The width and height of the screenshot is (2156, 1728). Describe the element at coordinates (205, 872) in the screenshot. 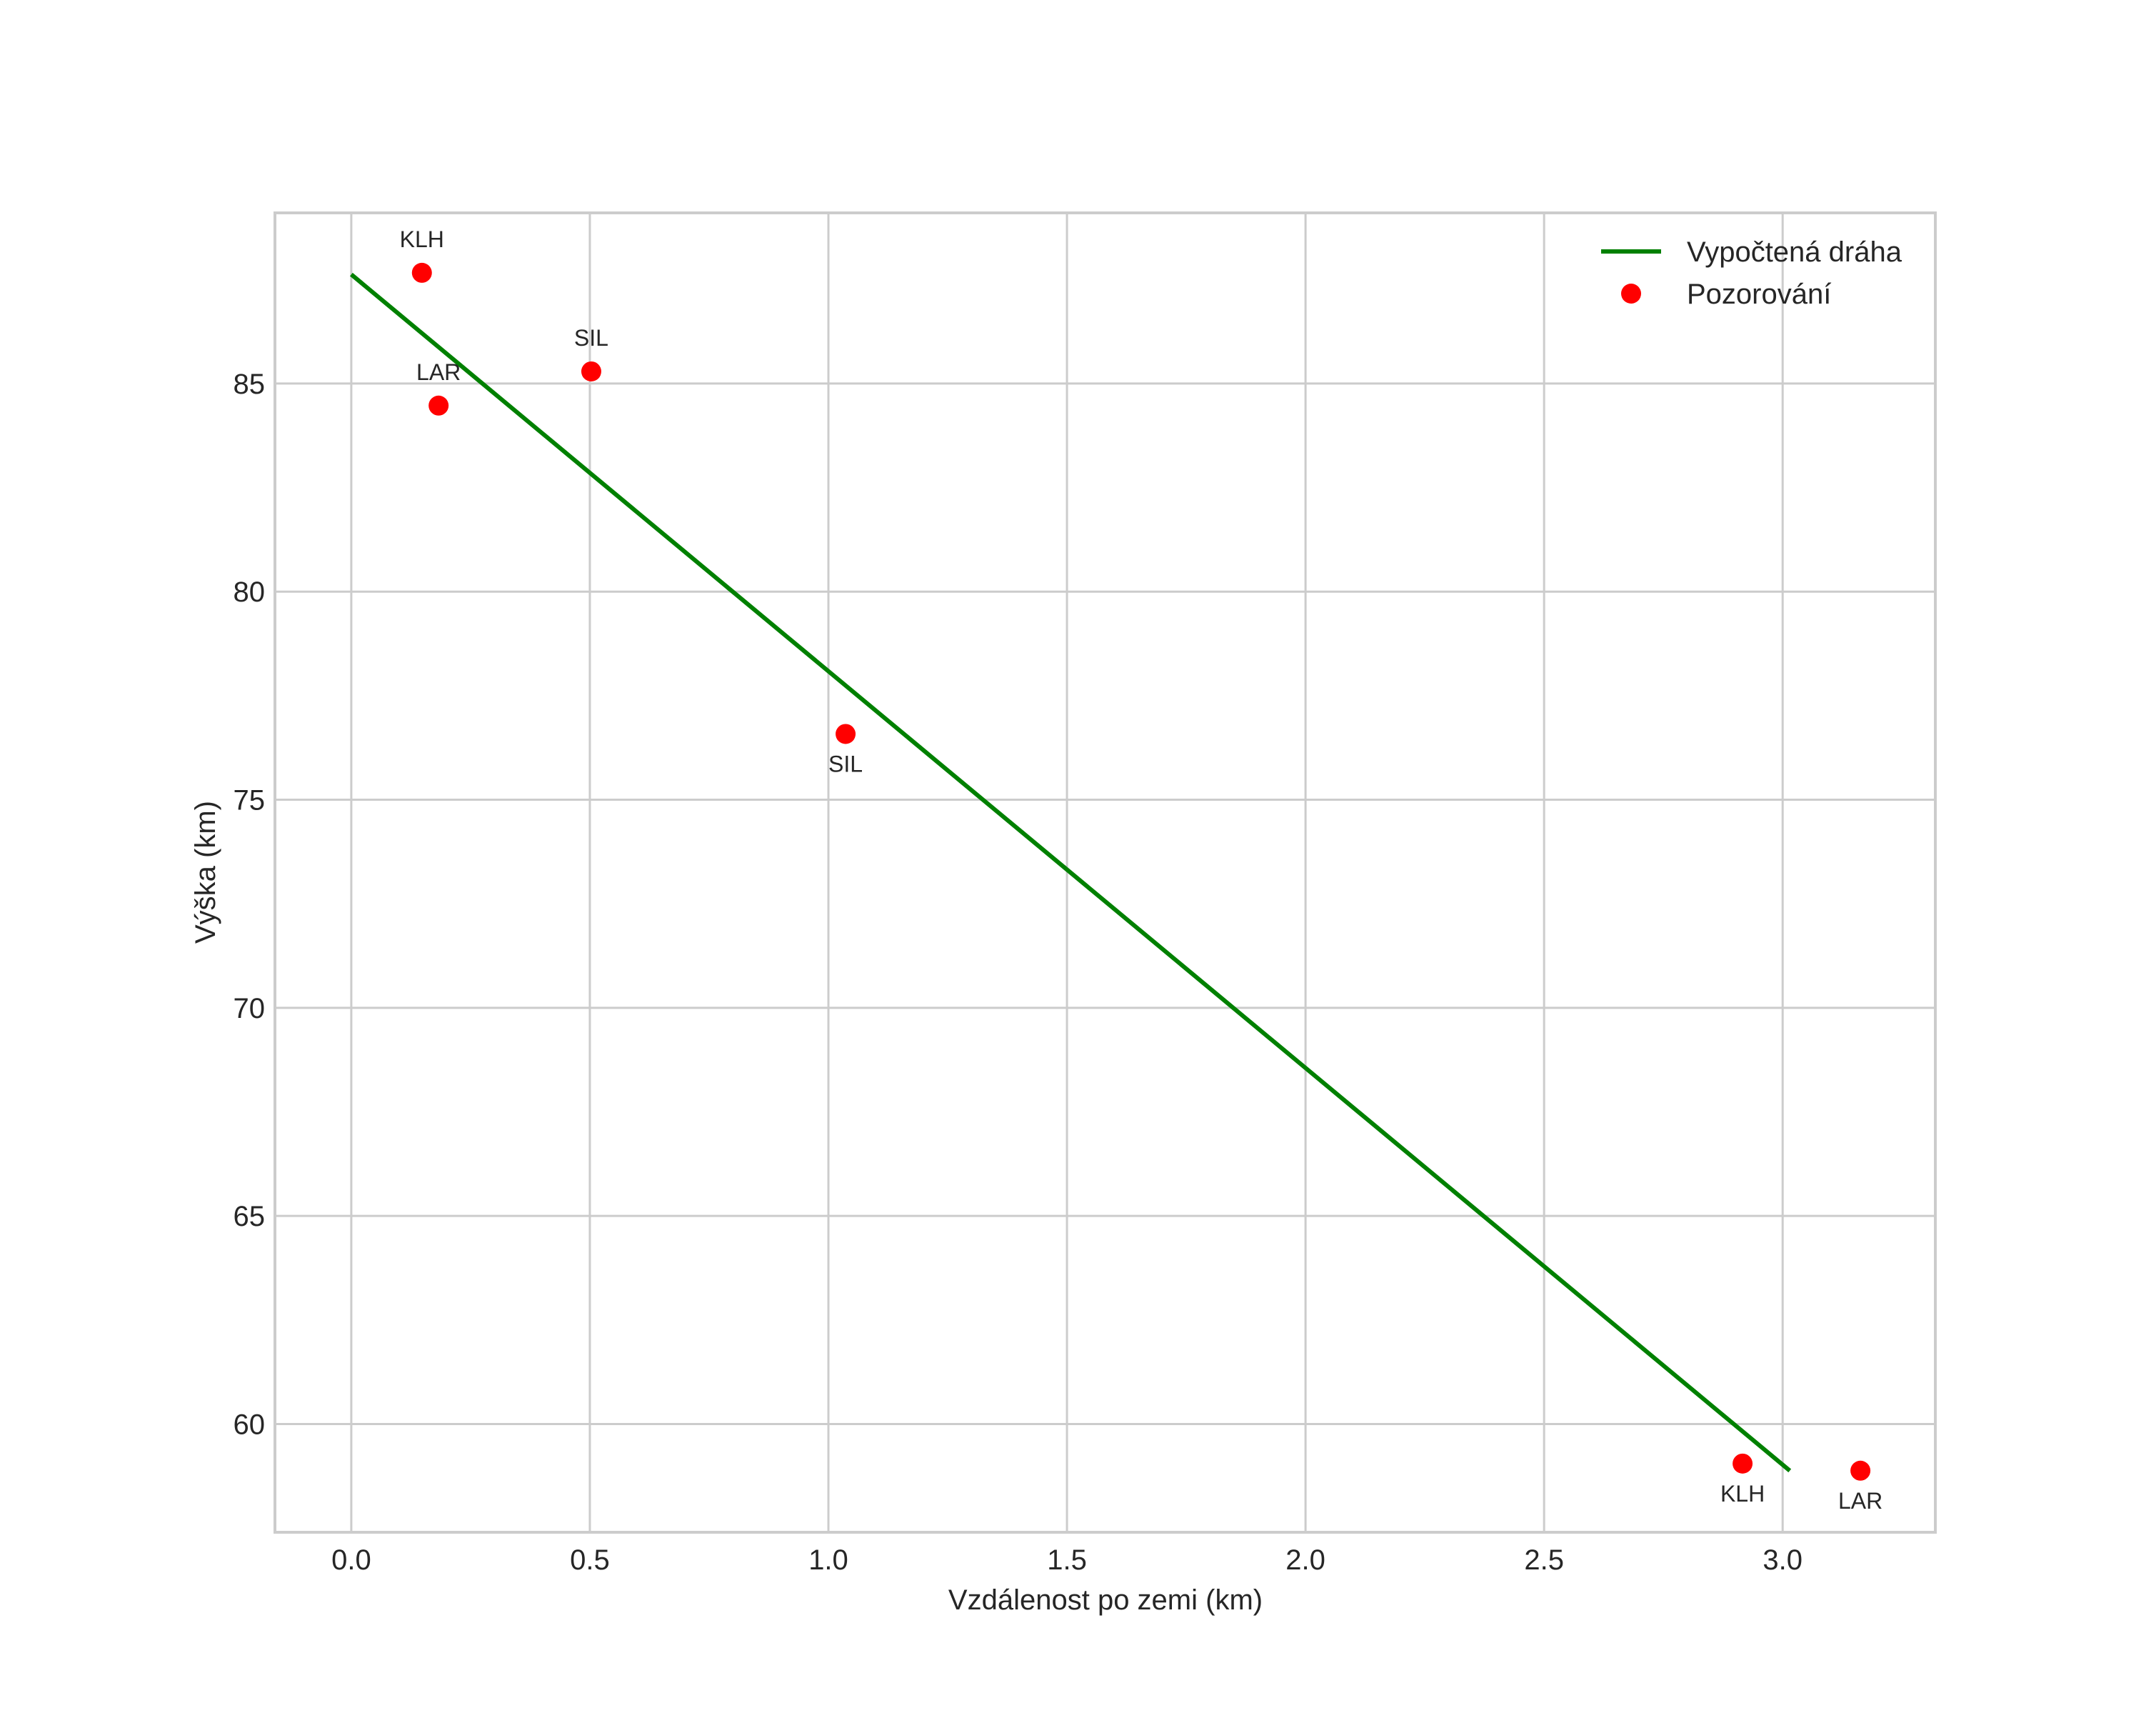

I see `y-axis-label: Výška (km)` at that location.